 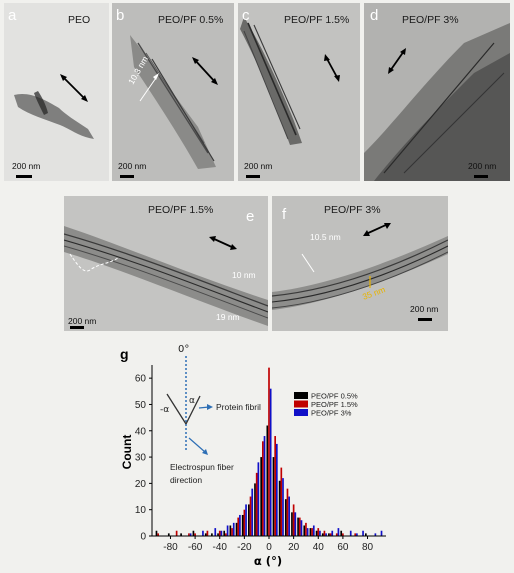 I want to click on panel-label-c: c, so click(x=246, y=15).